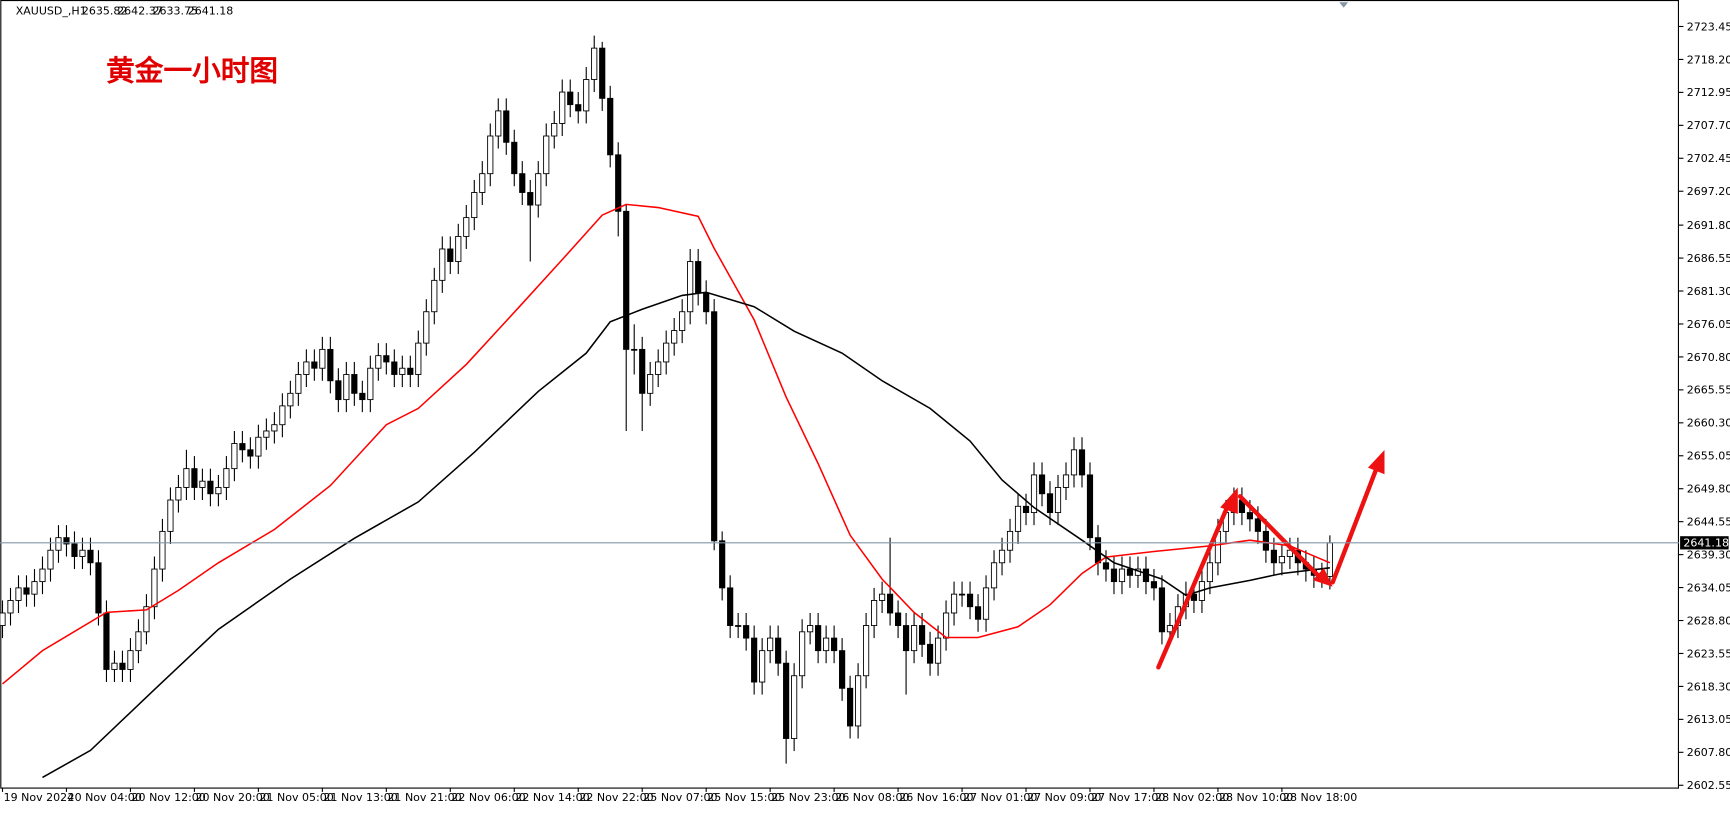 The width and height of the screenshot is (1730, 814). Describe the element at coordinates (211, 10) in the screenshot. I see `header-close: 2641.18` at that location.